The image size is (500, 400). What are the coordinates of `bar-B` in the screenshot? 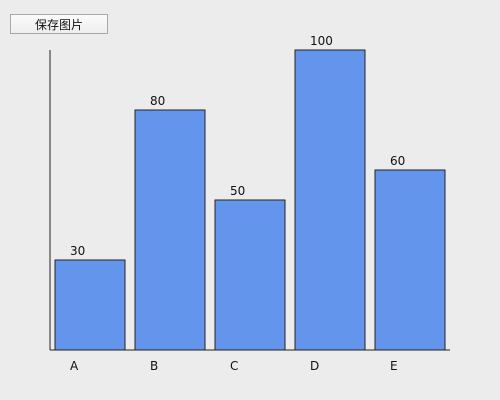 It's located at (170, 230).